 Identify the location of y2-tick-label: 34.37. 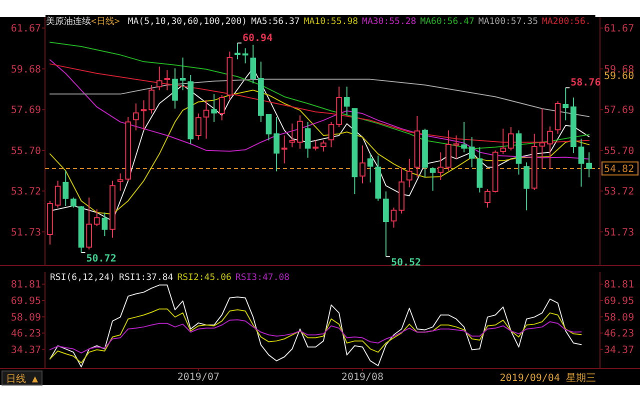
(619, 350).